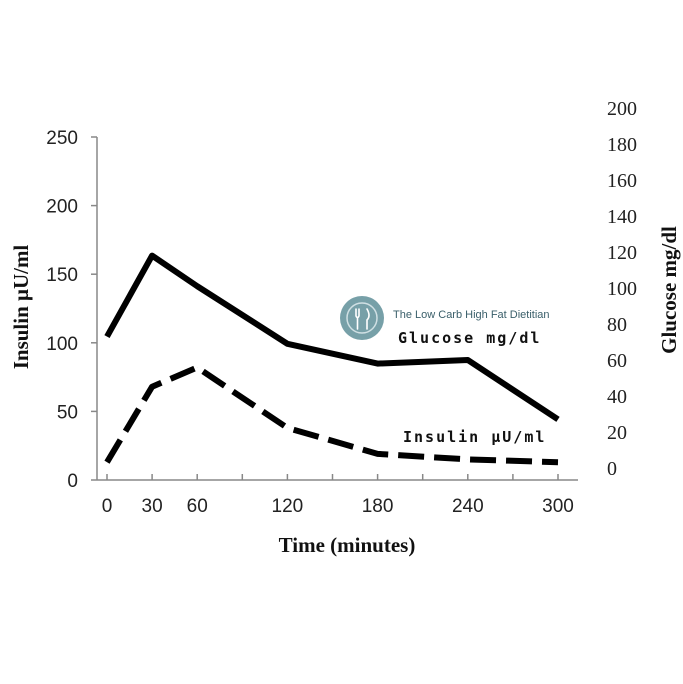  What do you see at coordinates (62, 275) in the screenshot?
I see `y-left-tick-label: 150` at bounding box center [62, 275].